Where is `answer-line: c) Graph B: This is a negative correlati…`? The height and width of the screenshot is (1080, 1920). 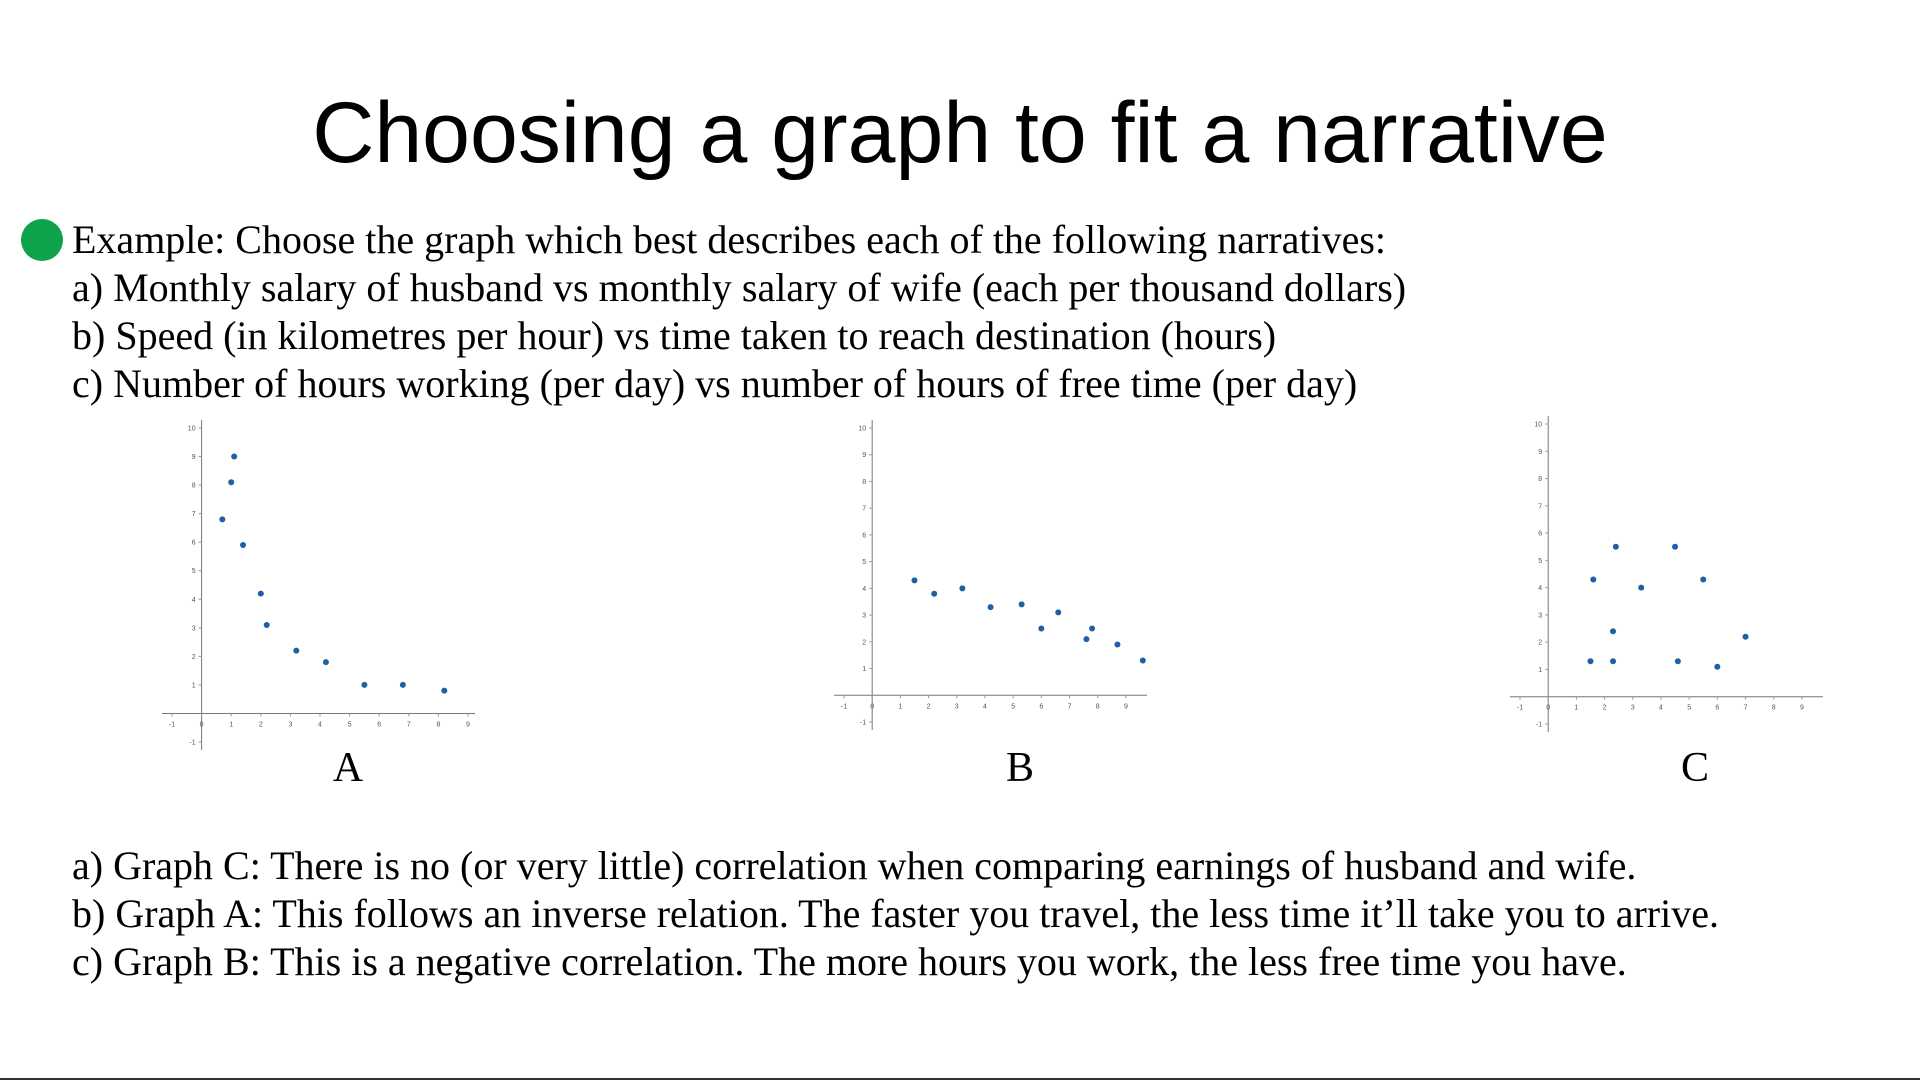
answer-line: c) Graph B: This is a negative correlati… is located at coordinates (849, 961).